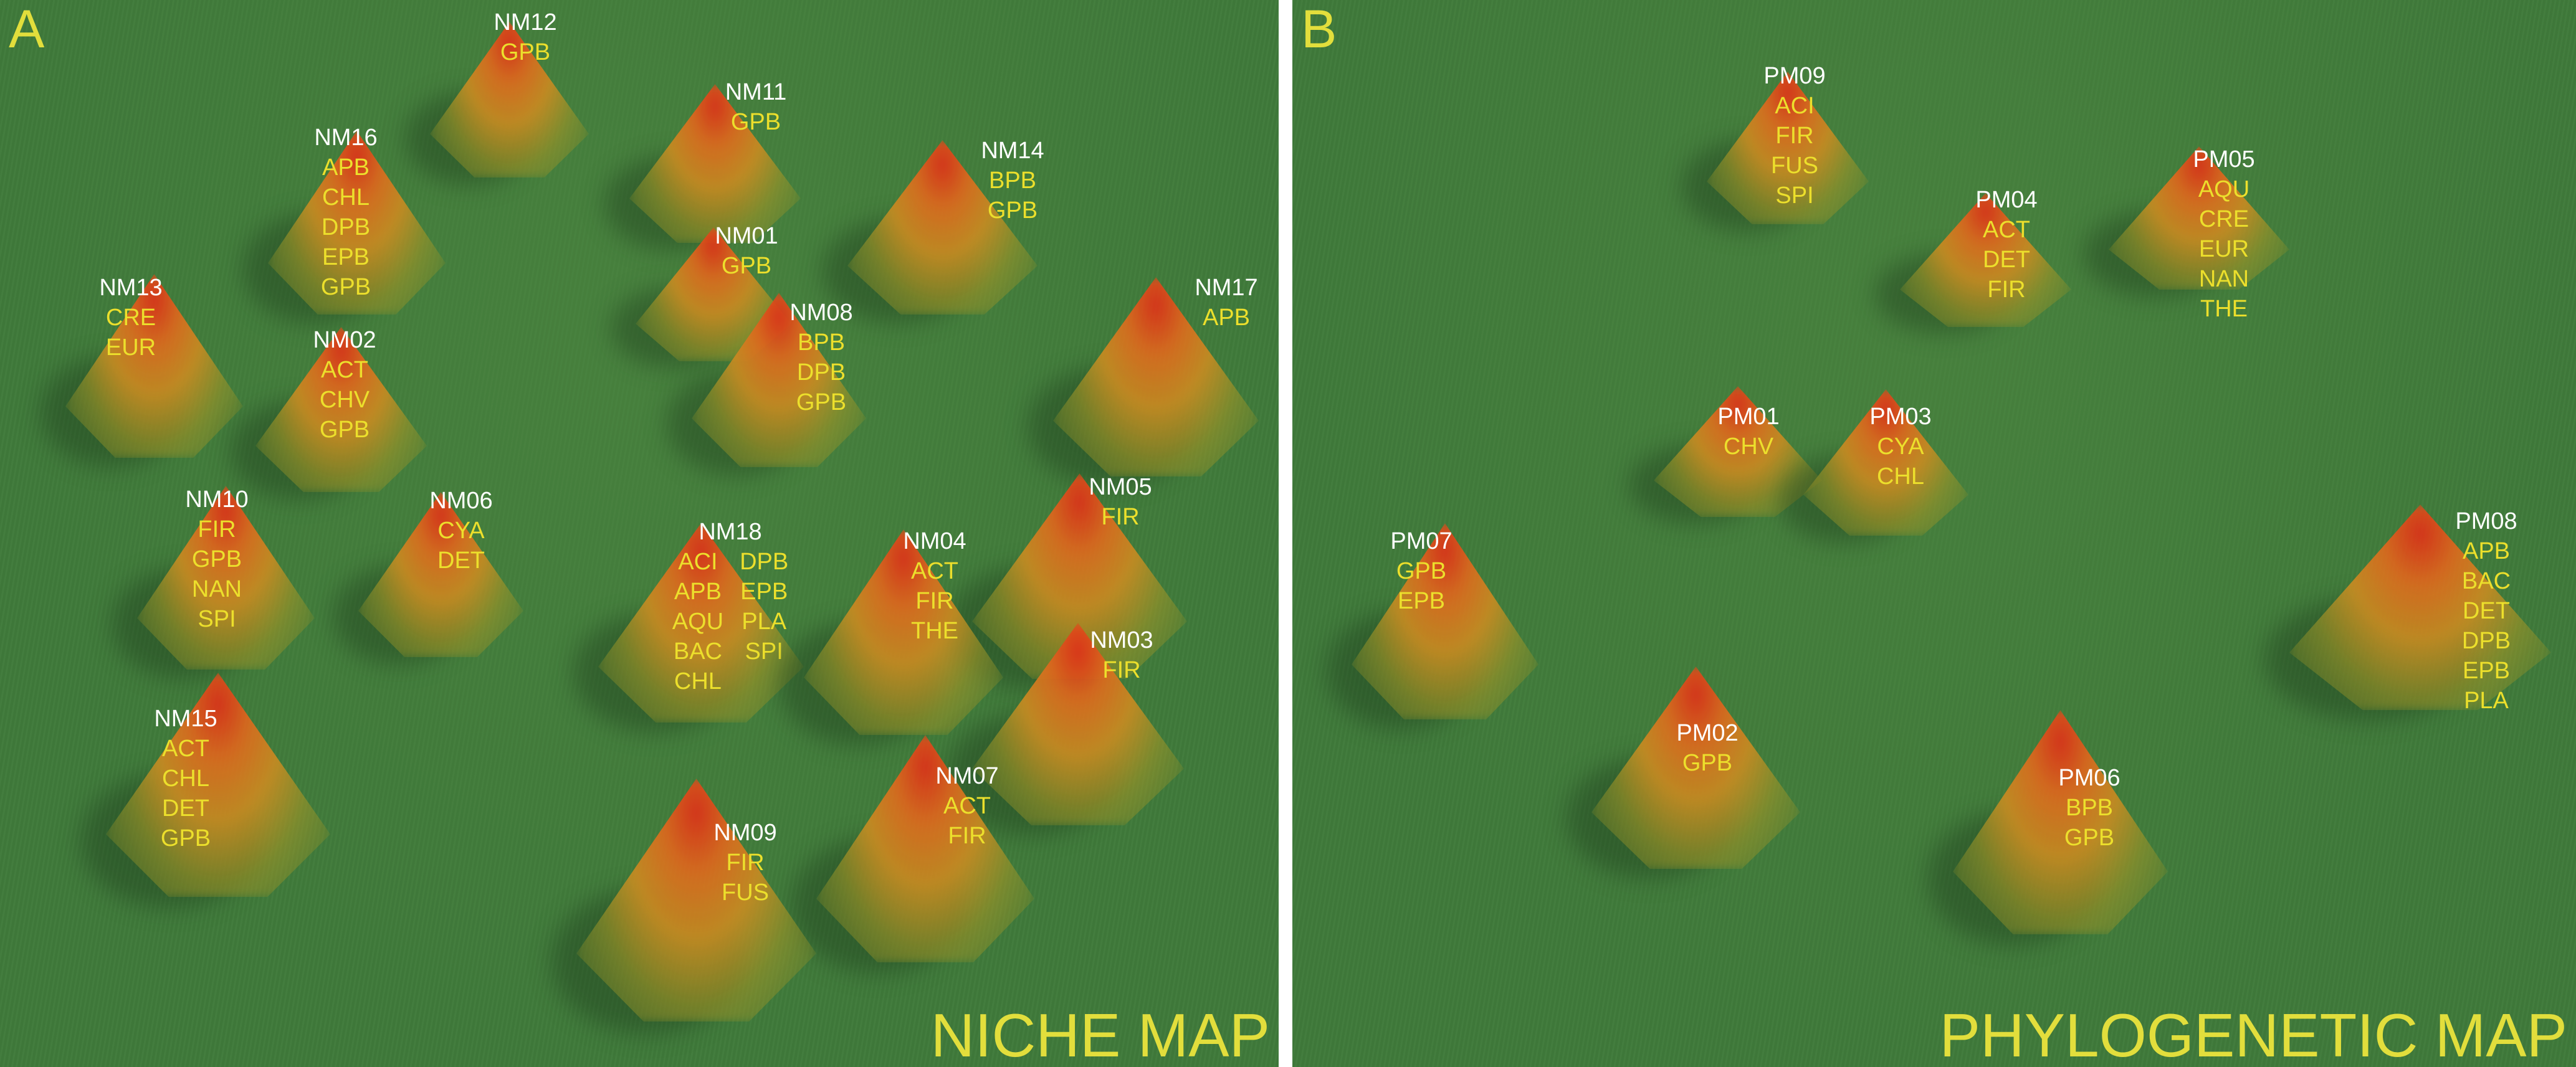  I want to click on nm-nm12-code-0: GPB, so click(525, 52).